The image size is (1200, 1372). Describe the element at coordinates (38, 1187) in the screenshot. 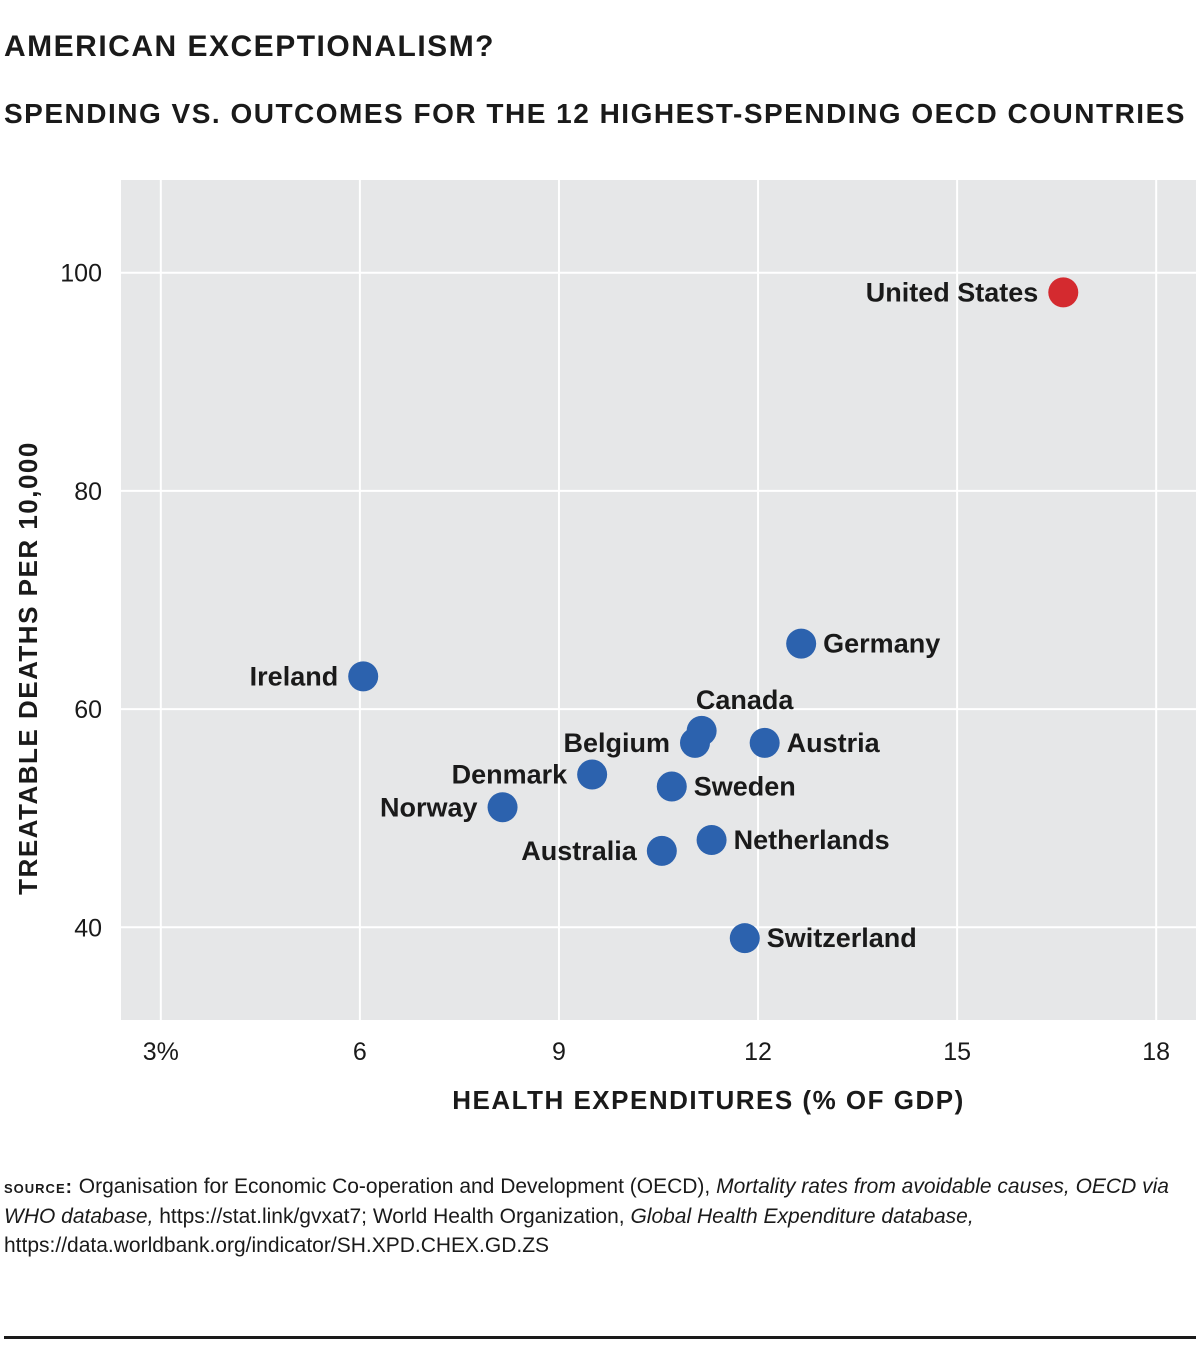

I see `source-label: source:` at that location.